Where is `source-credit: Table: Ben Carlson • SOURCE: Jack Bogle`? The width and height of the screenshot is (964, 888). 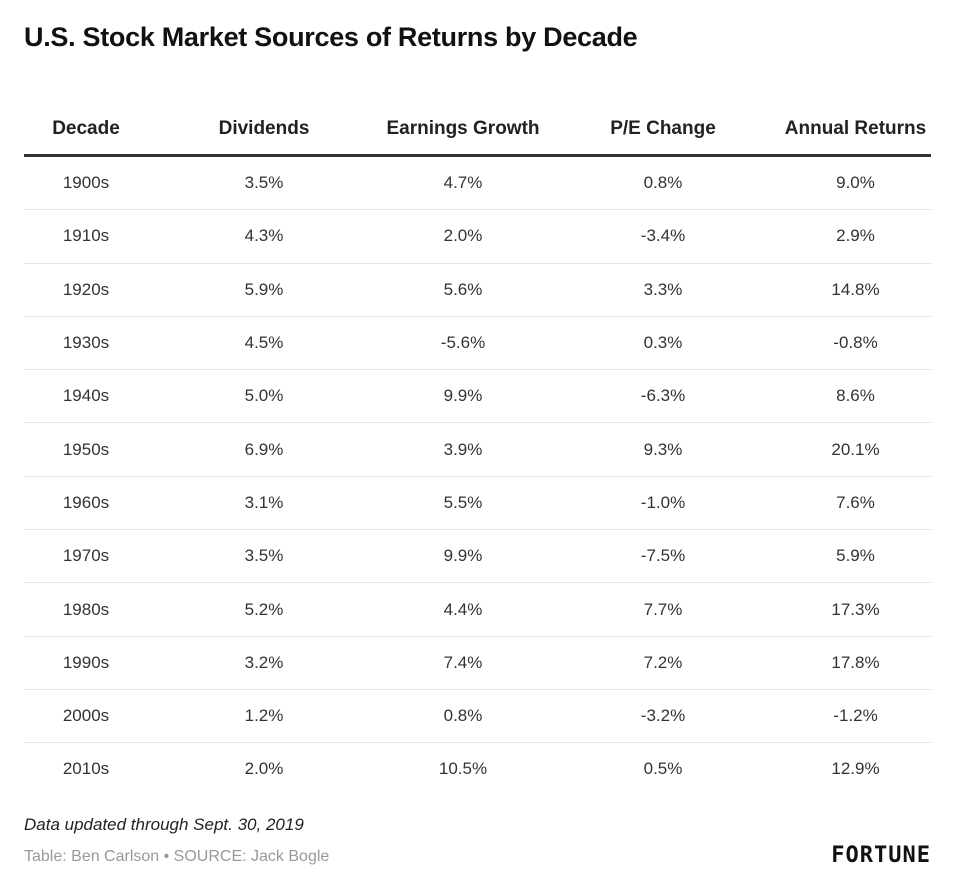
source-credit: Table: Ben Carlson • SOURCE: Jack Bogle is located at coordinates (177, 856).